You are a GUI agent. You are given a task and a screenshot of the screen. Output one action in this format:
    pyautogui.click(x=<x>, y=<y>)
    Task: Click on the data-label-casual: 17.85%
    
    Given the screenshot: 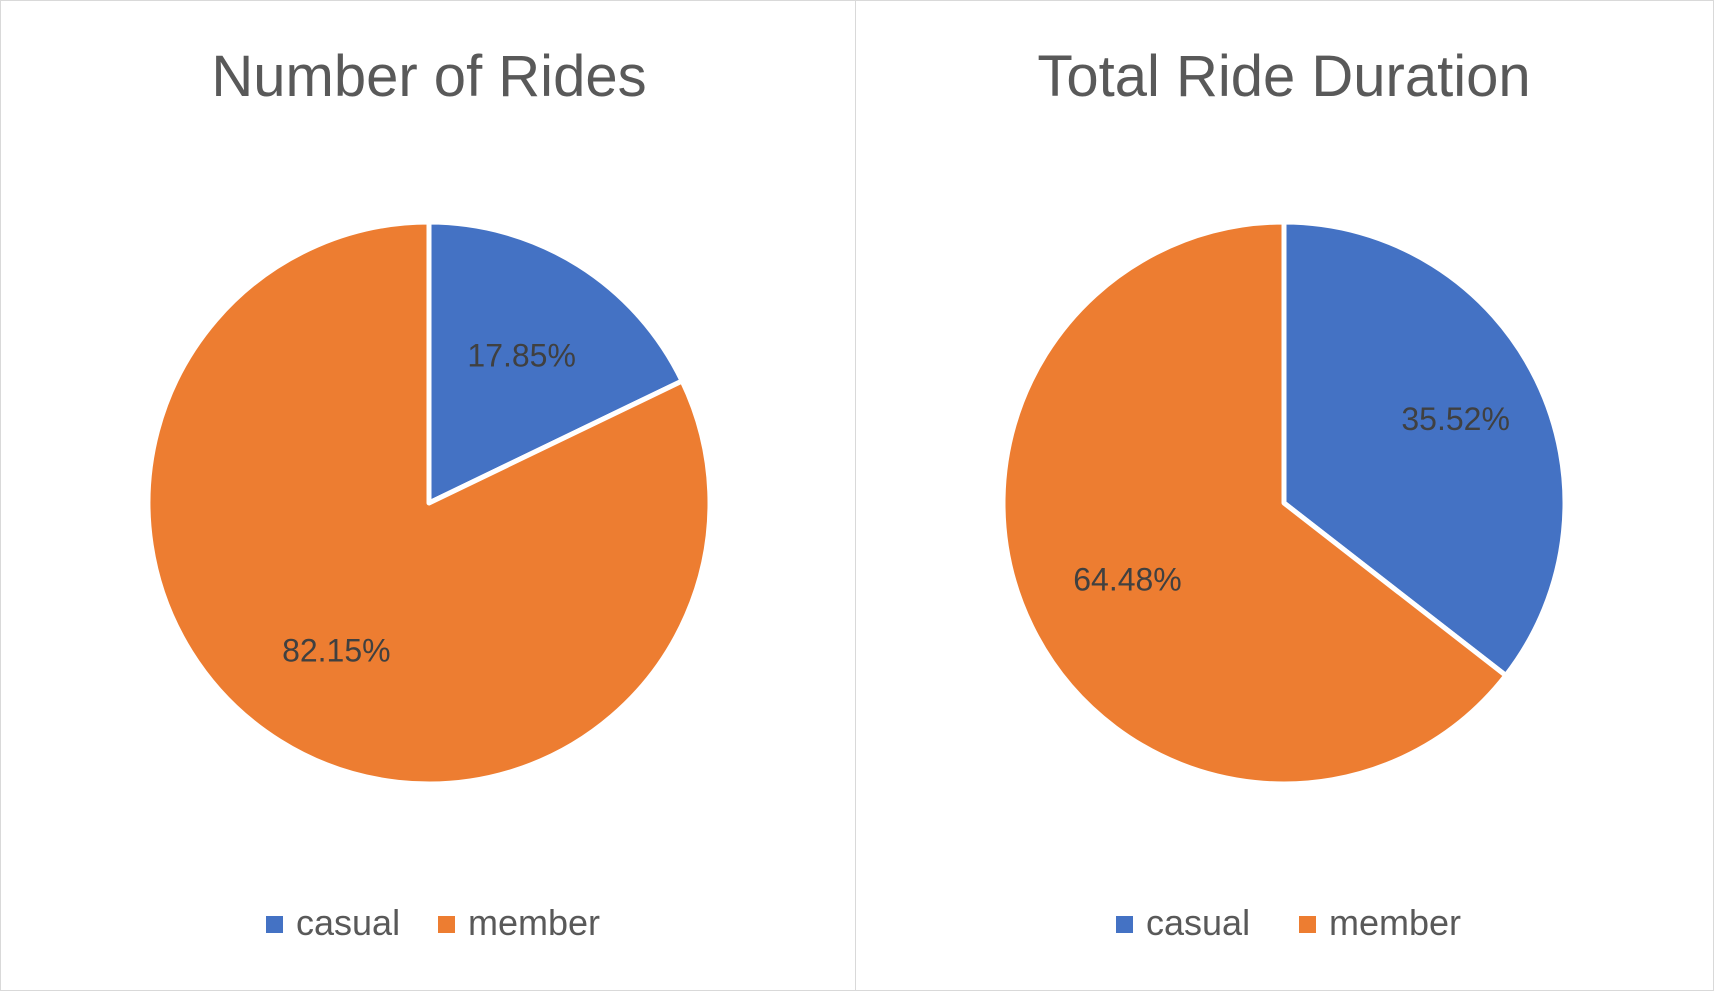 What is the action you would take?
    pyautogui.click(x=521, y=355)
    